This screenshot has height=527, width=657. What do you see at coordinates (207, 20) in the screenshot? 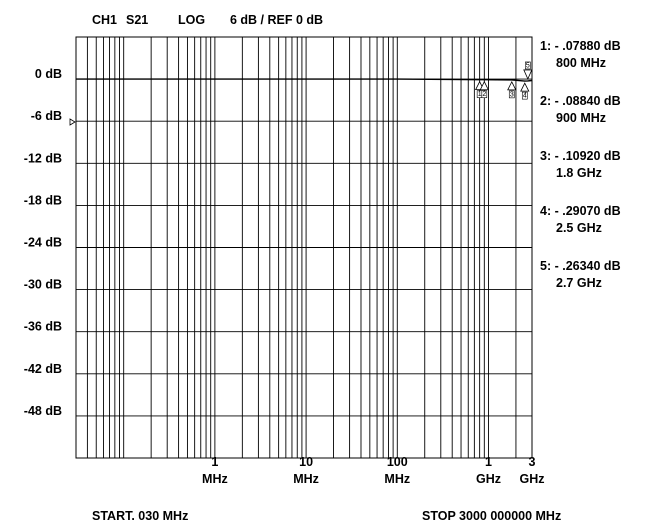
I see `chart-header: CH1 S21 LOG 6 dB / REF 0 dB` at bounding box center [207, 20].